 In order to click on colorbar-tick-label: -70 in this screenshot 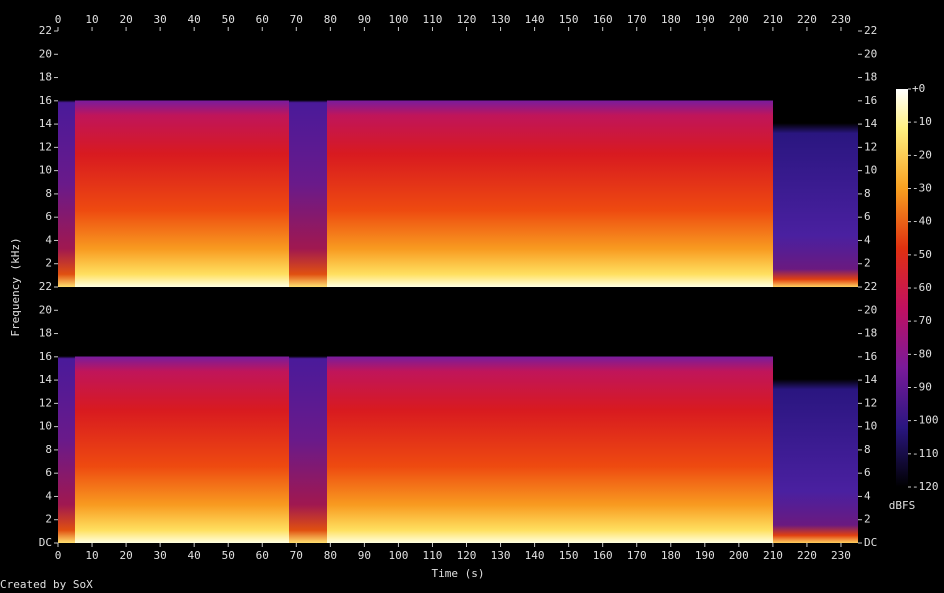, I will do `click(922, 320)`.